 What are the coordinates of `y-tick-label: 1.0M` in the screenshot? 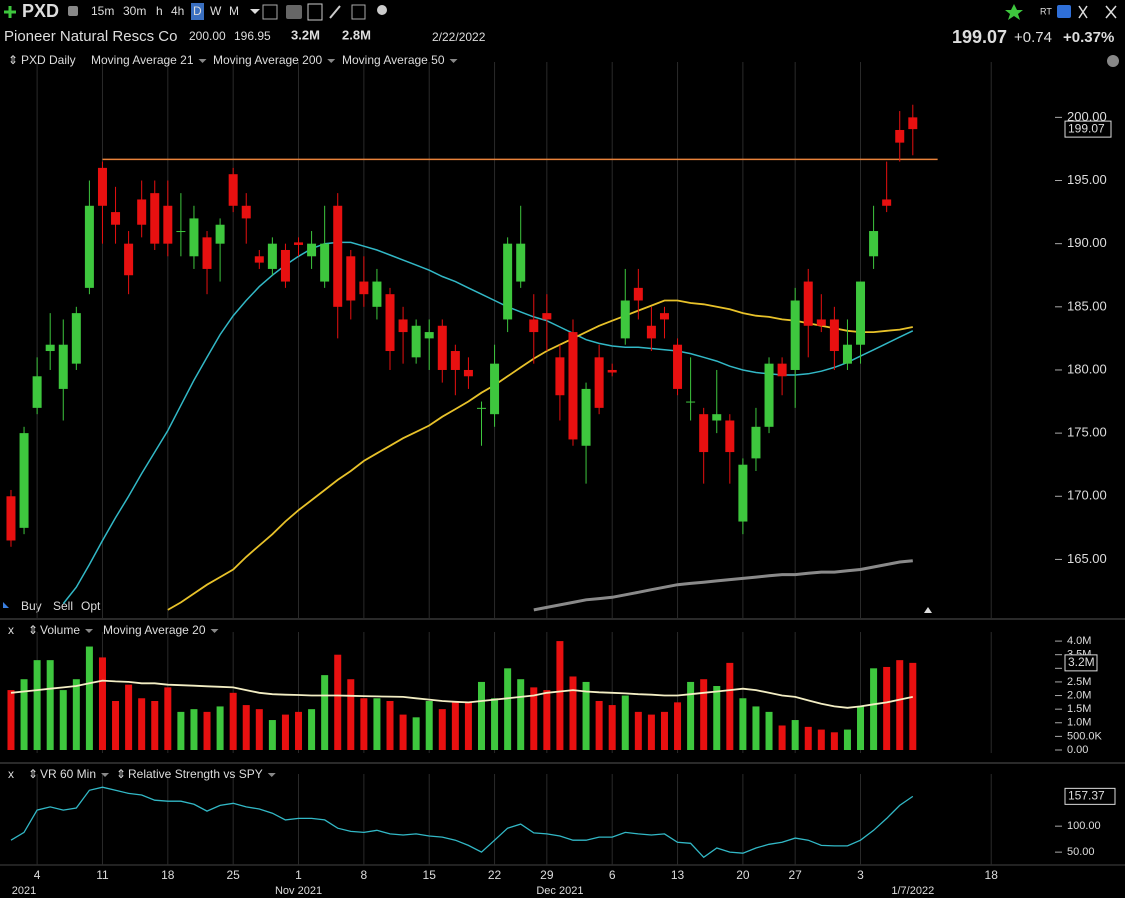 It's located at (1079, 723).